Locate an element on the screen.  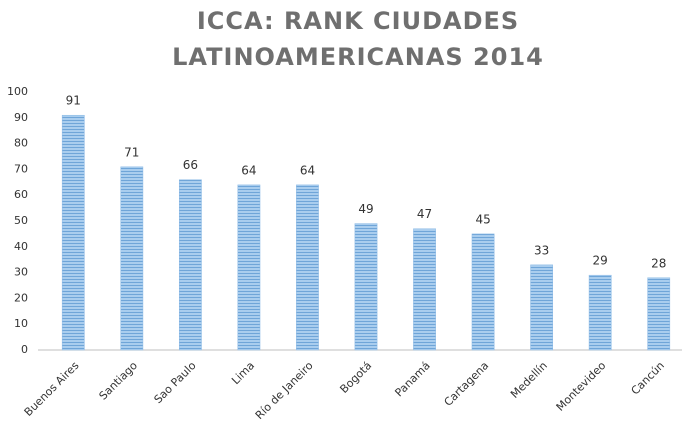
x-tick-label: Lima is located at coordinates (243, 373).